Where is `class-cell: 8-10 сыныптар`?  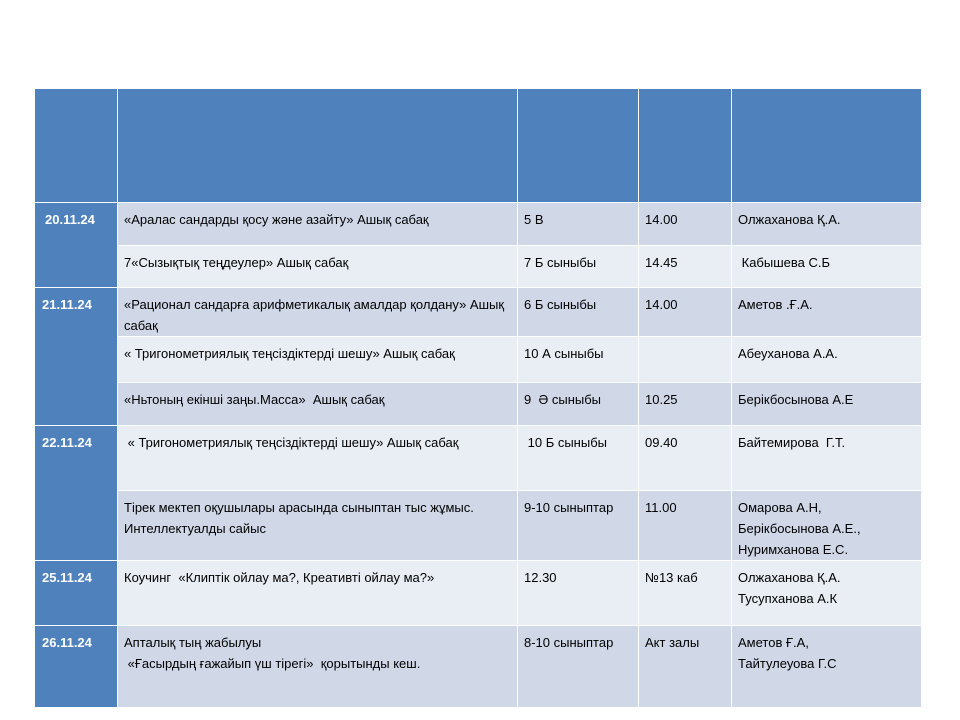
class-cell: 8-10 сыныптар is located at coordinates (578, 666).